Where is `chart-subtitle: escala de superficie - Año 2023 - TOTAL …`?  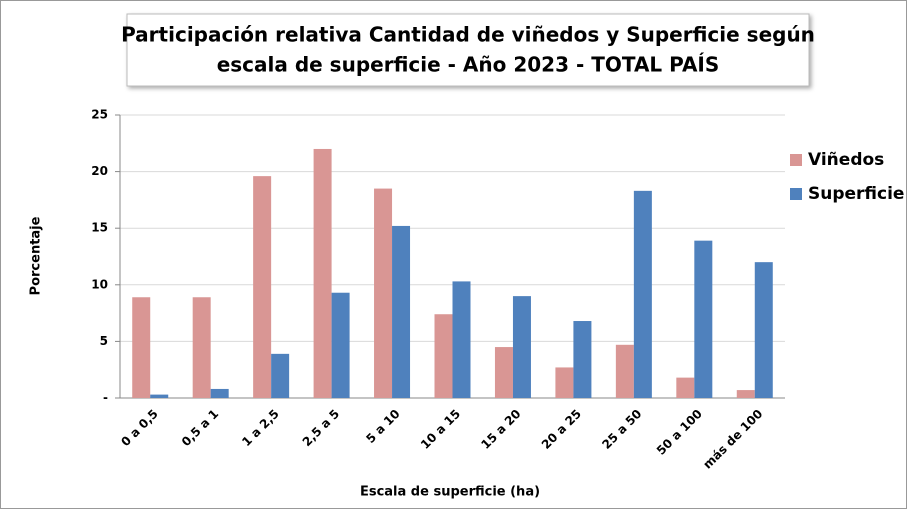 chart-subtitle: escala de superficie - Año 2023 - TOTAL … is located at coordinates (468, 65).